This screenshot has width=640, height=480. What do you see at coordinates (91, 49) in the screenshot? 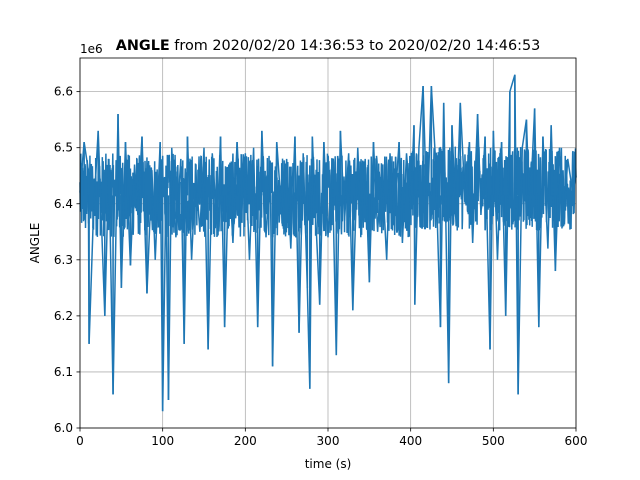
I see `y-offset-label: 1e6` at bounding box center [91, 49].